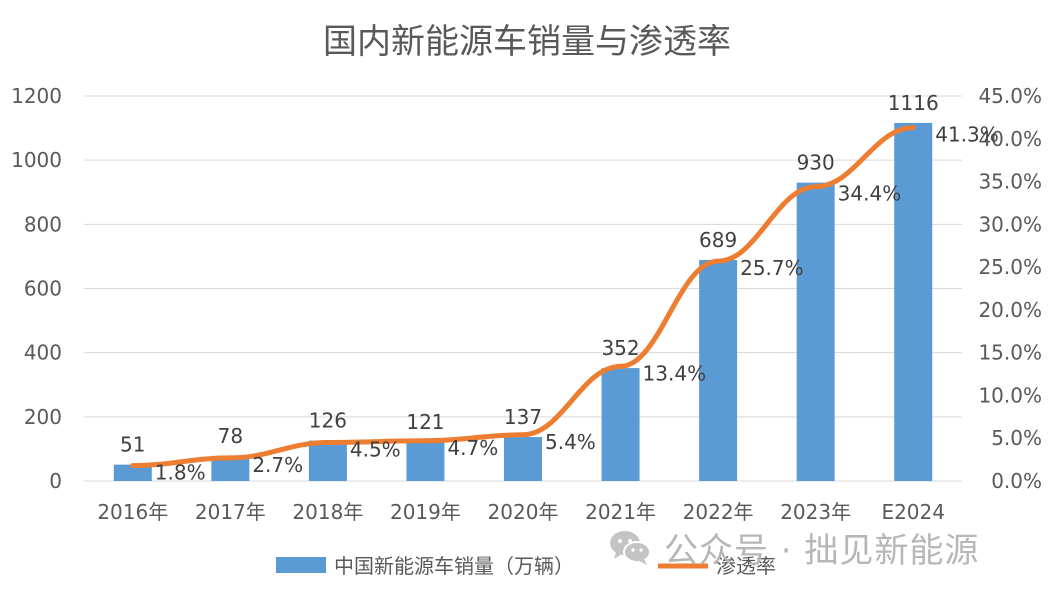 The image size is (1055, 607). What do you see at coordinates (967, 135) in the screenshot?
I see `line-data-label: 41.3%` at bounding box center [967, 135].